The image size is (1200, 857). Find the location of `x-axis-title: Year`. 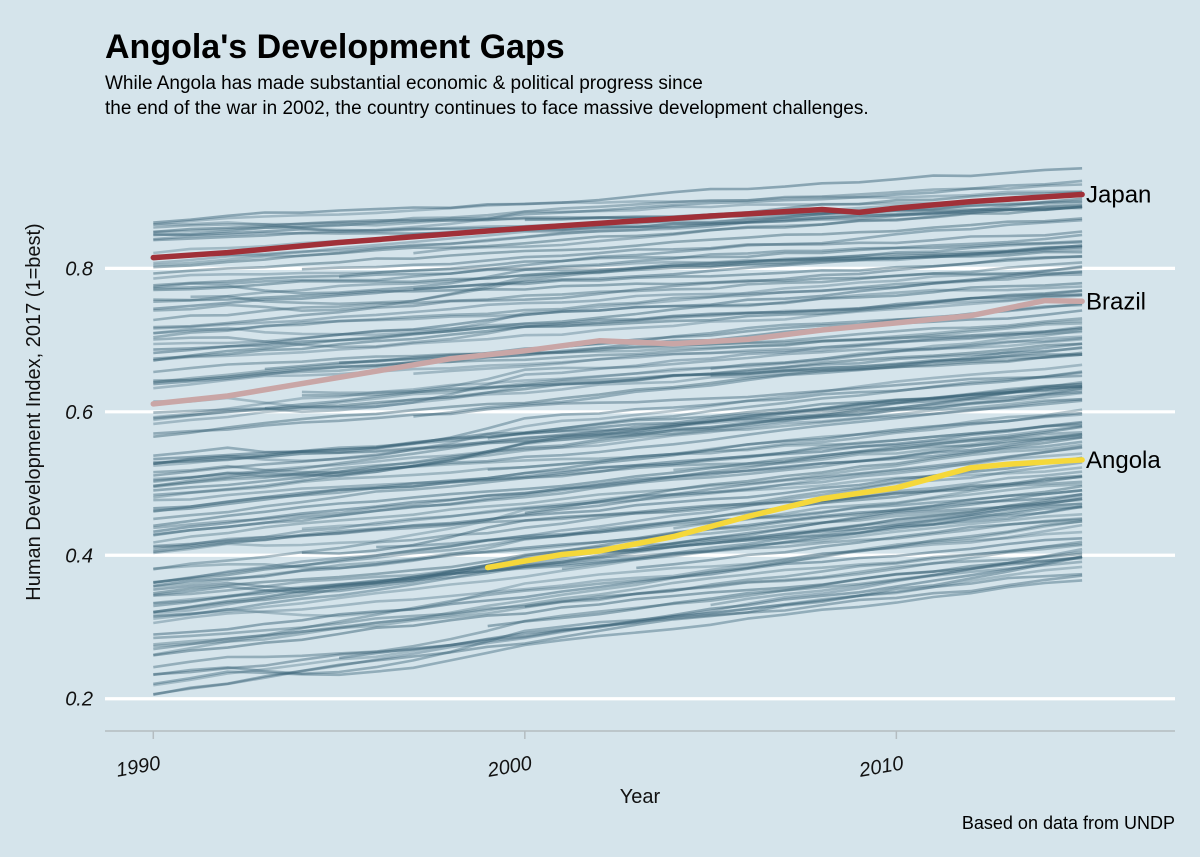

x-axis-title: Year is located at coordinates (640, 797).